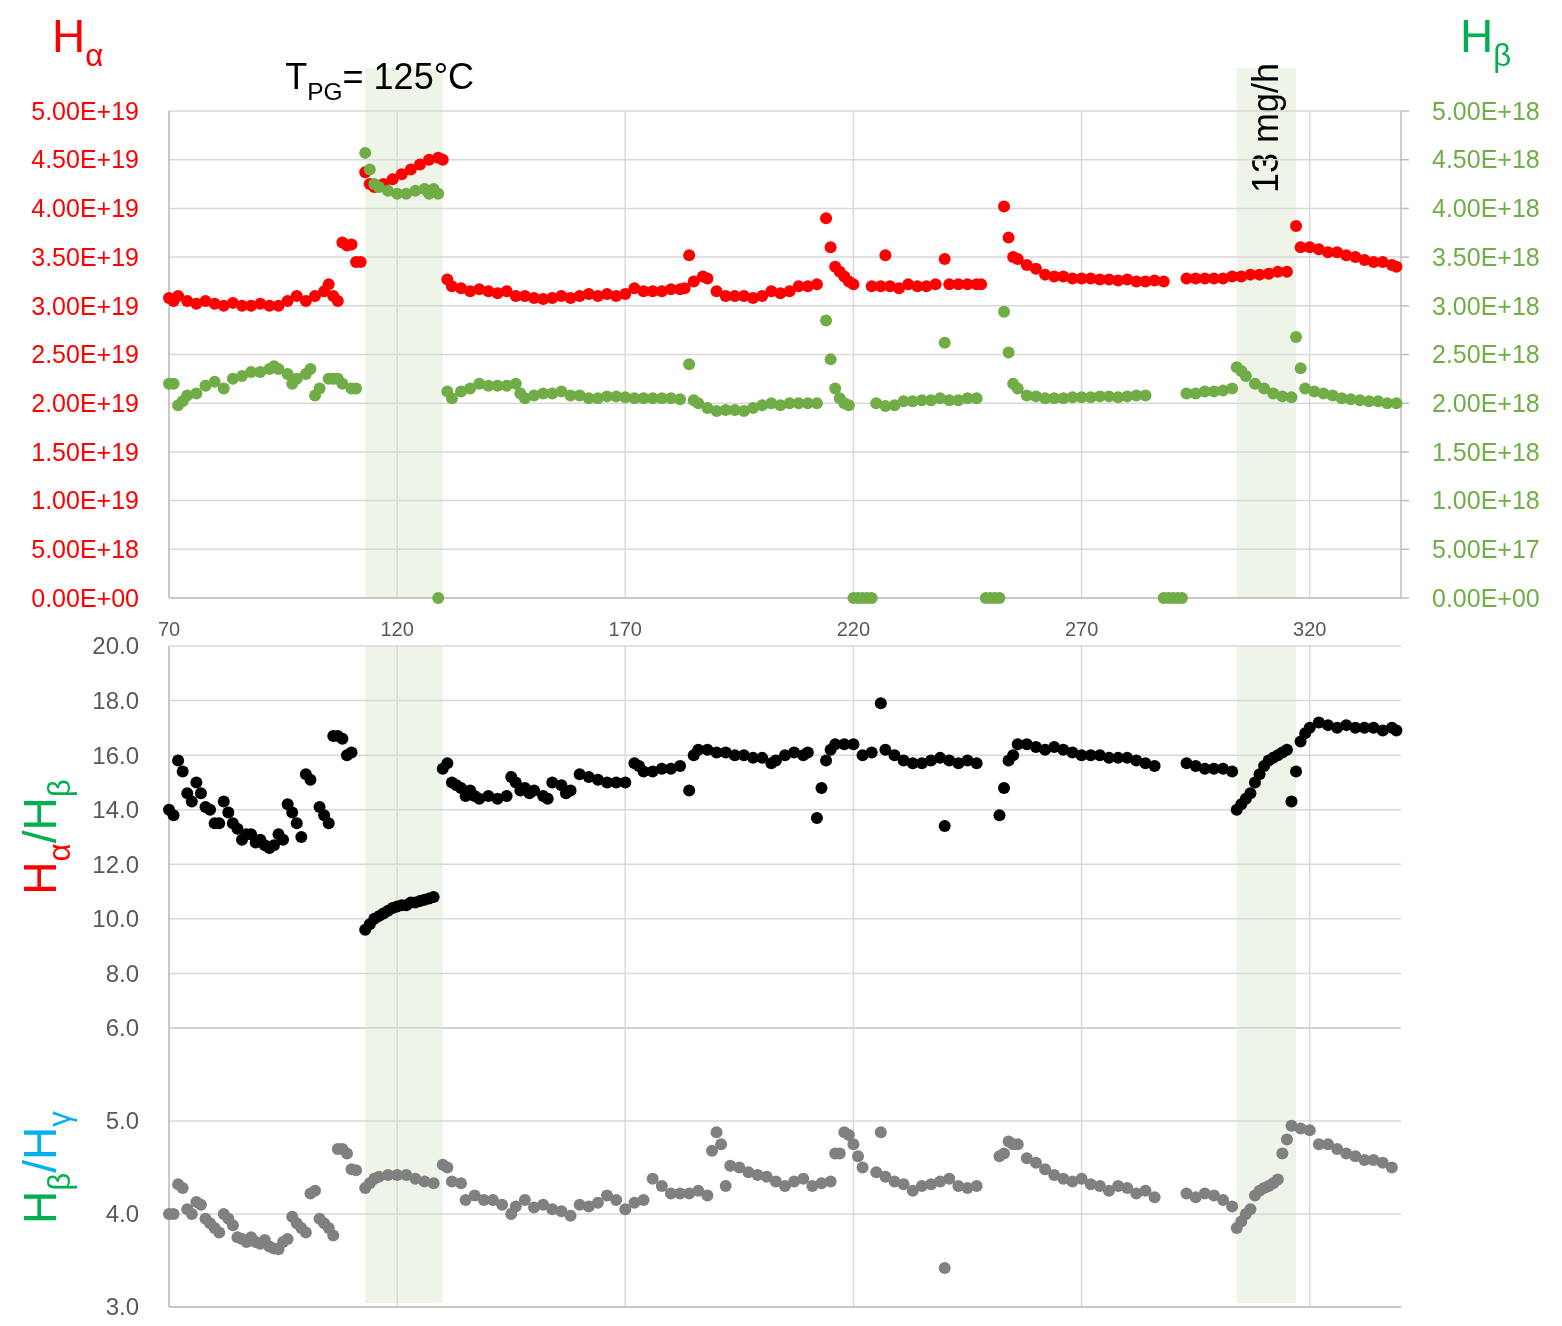 The width and height of the screenshot is (1562, 1326). Describe the element at coordinates (1486, 451) in the screenshot. I see `y2-tick-label: 1.50E+18` at that location.